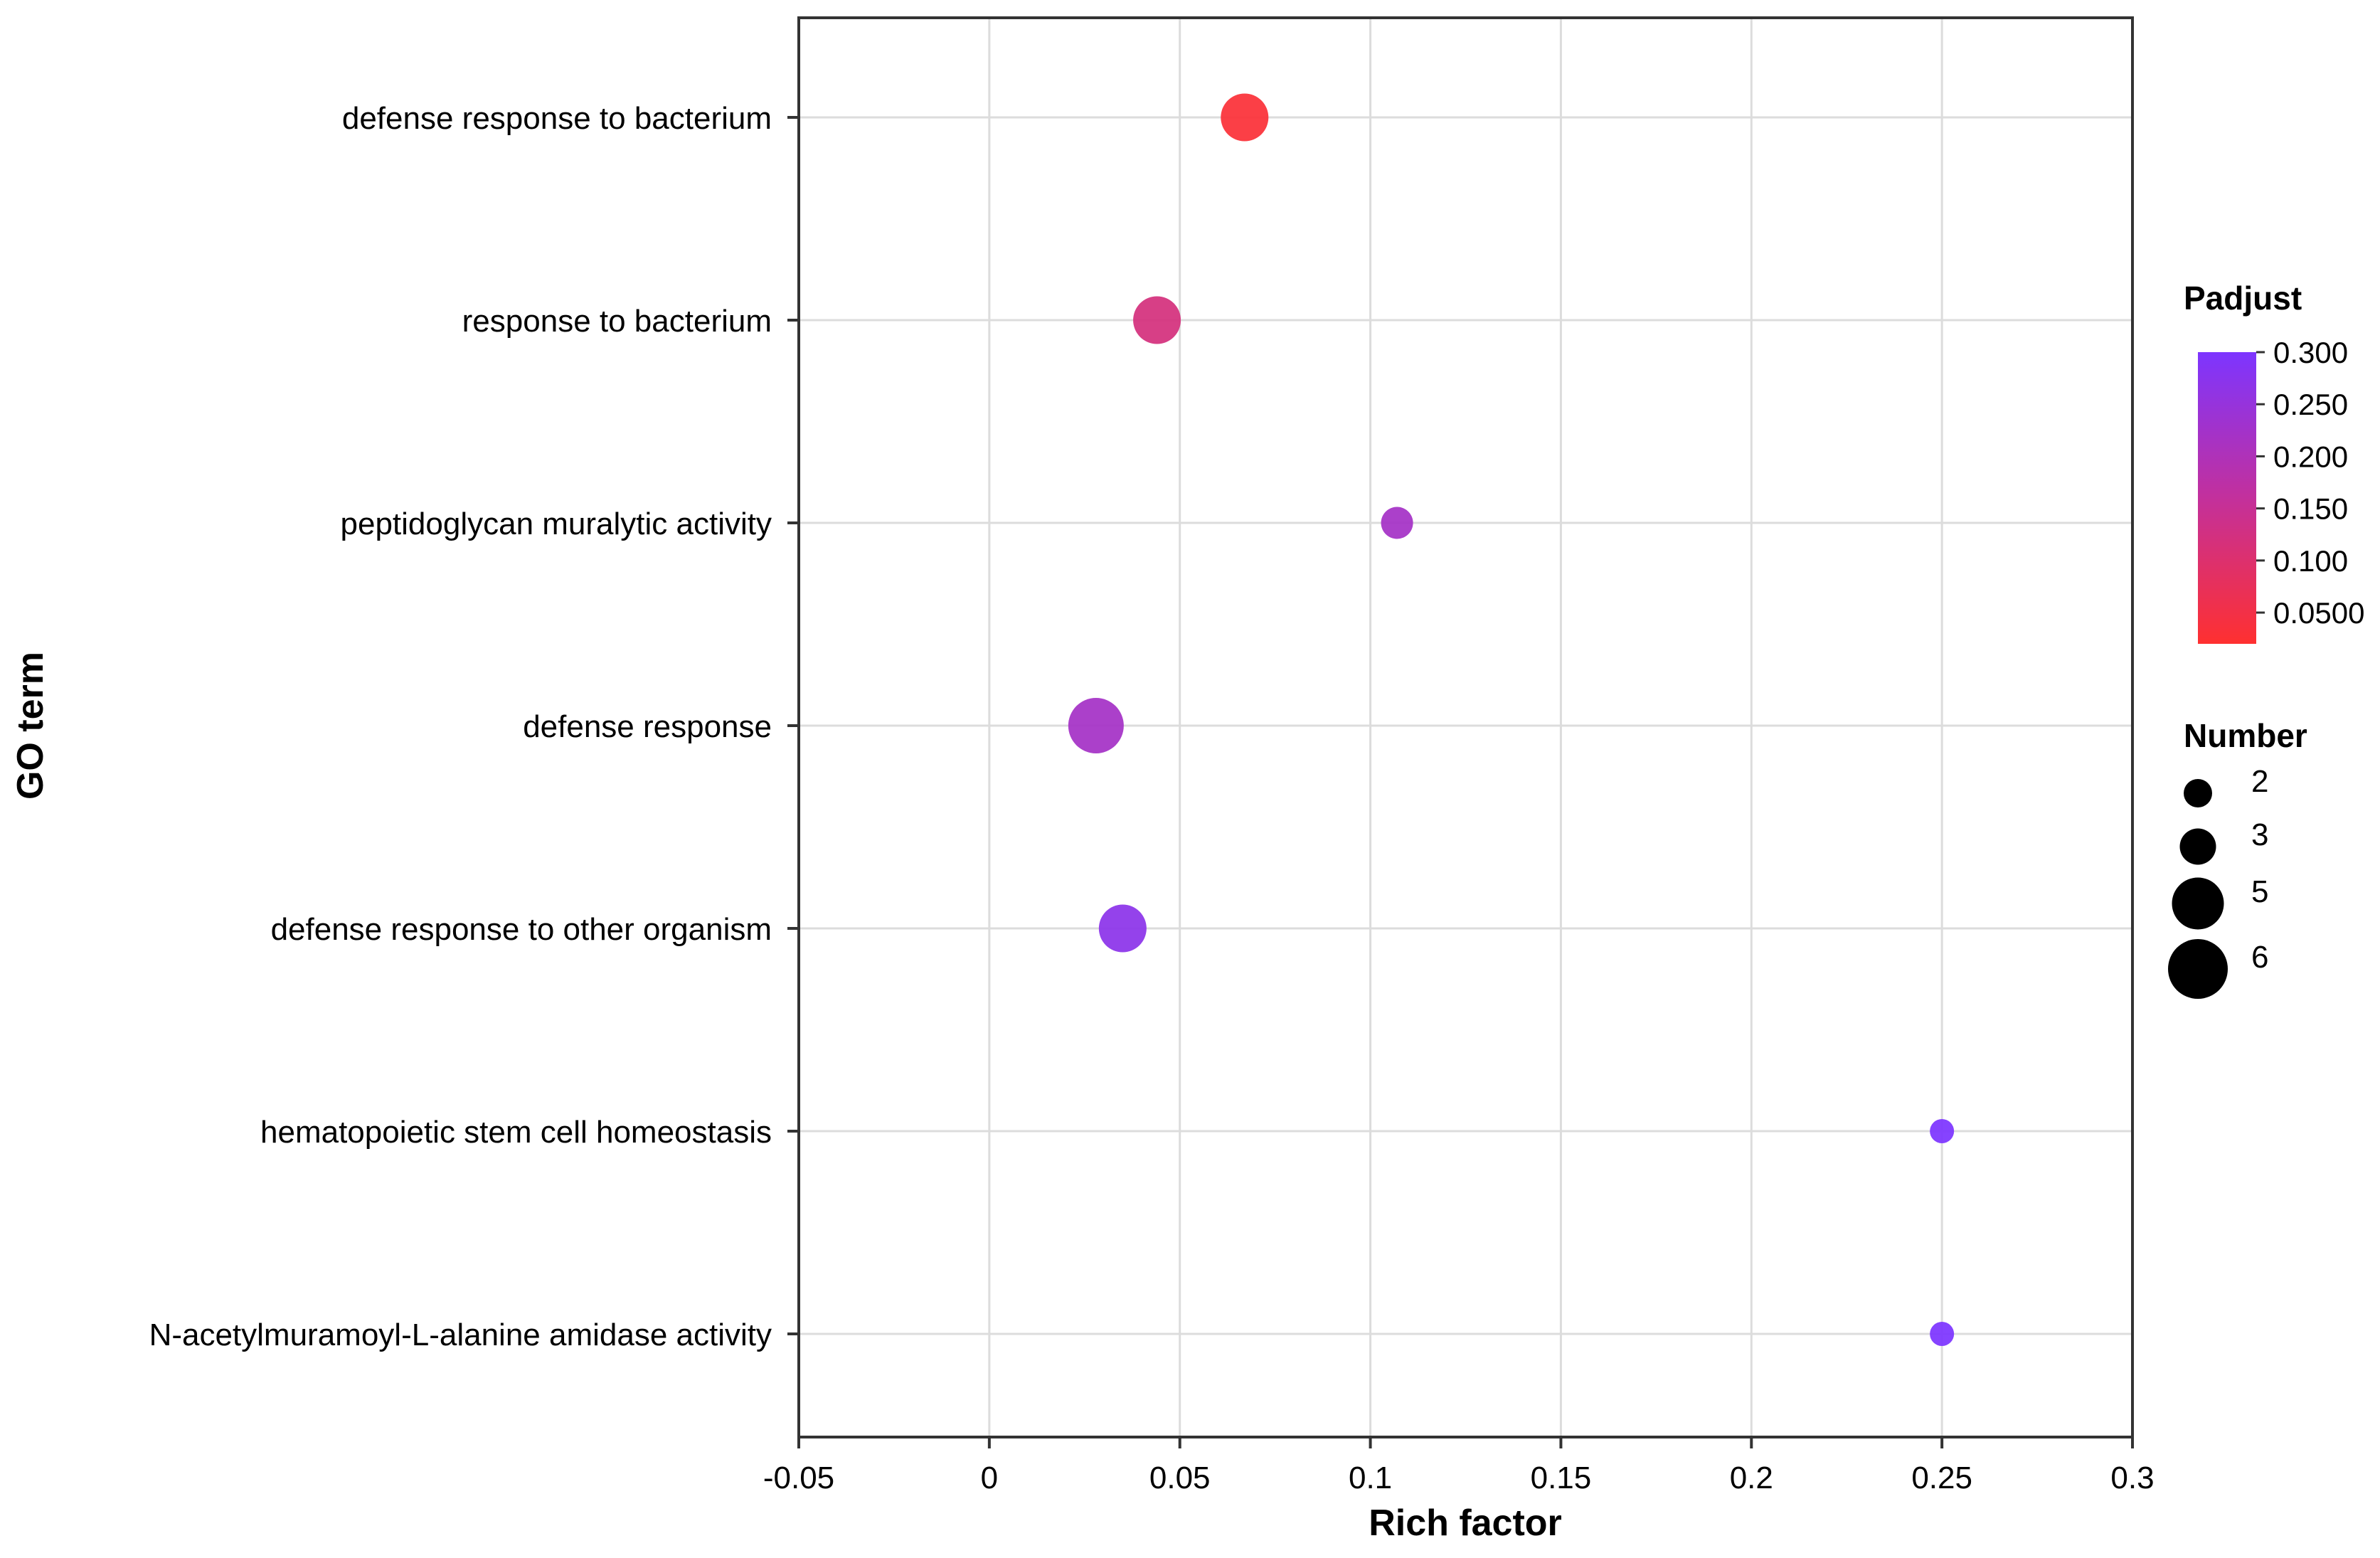 The width and height of the screenshot is (2380, 1558). I want to click on number-legend: Number 2 3 5 6, so click(2237, 858).